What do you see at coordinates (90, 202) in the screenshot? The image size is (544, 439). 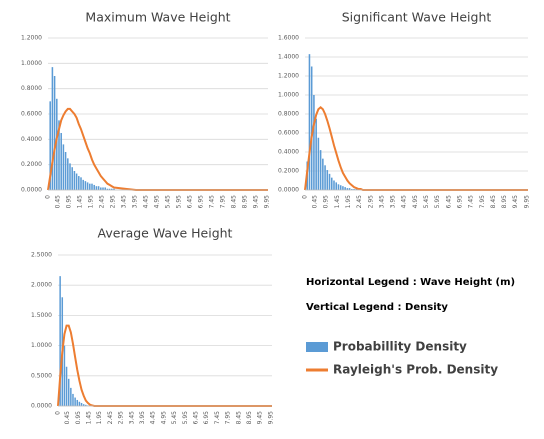 I see `x-tick-label: 1.95` at bounding box center [90, 202].